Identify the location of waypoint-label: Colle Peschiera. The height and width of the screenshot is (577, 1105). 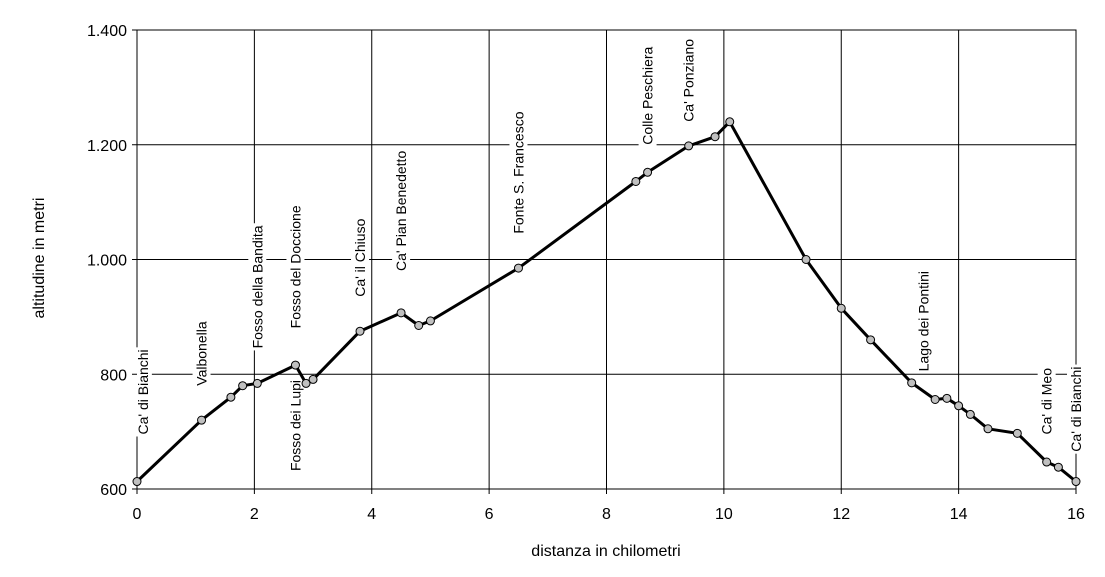
(648, 95).